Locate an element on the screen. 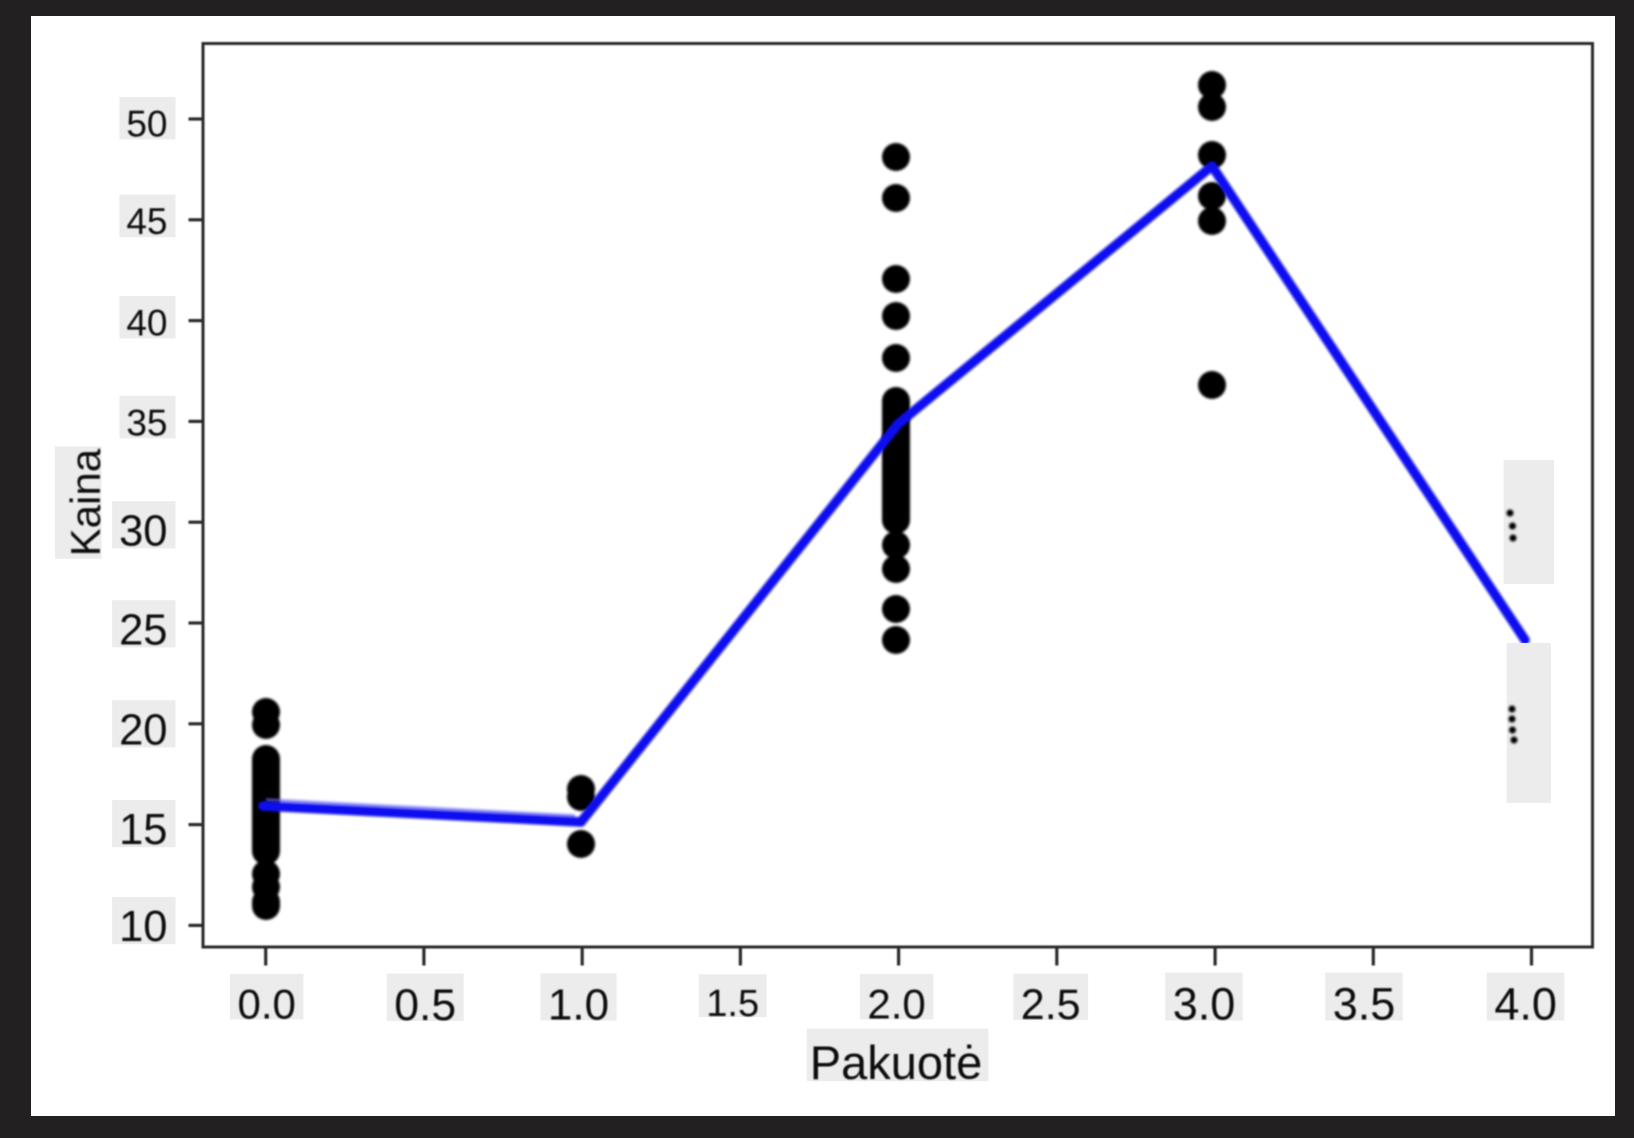  svg-text: 50 is located at coordinates (146, 124).